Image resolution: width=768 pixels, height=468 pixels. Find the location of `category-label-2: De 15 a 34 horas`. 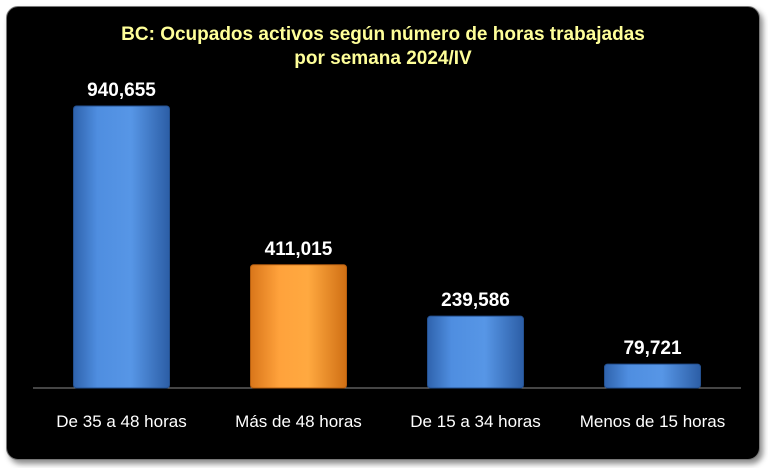

category-label-2: De 15 a 34 horas is located at coordinates (475, 421).